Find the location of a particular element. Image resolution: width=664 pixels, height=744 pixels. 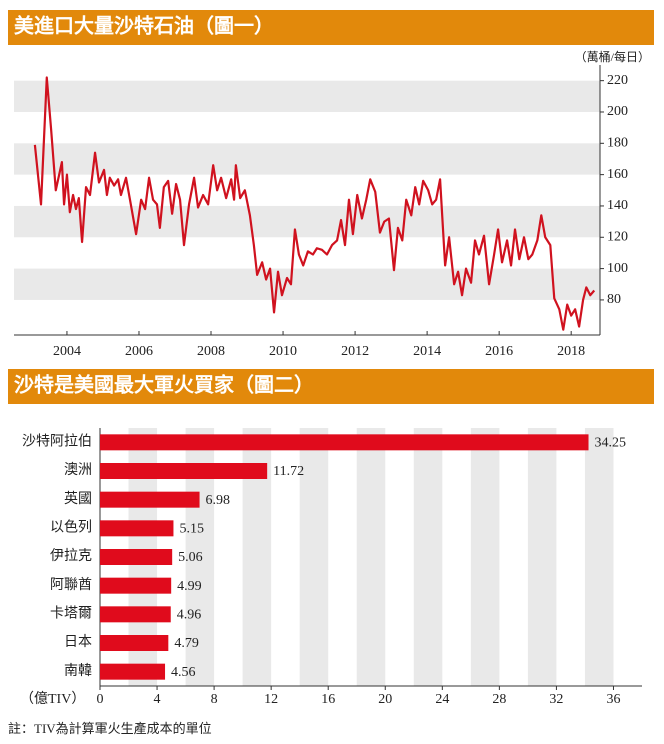

x-tick-label: 0 is located at coordinates (100, 699).